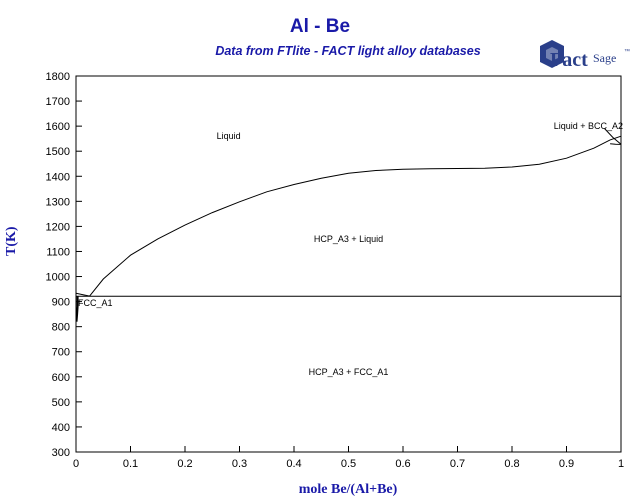 Image resolution: width=640 pixels, height=504 pixels. I want to click on logo-mark-text: Fact, so click(569, 60).